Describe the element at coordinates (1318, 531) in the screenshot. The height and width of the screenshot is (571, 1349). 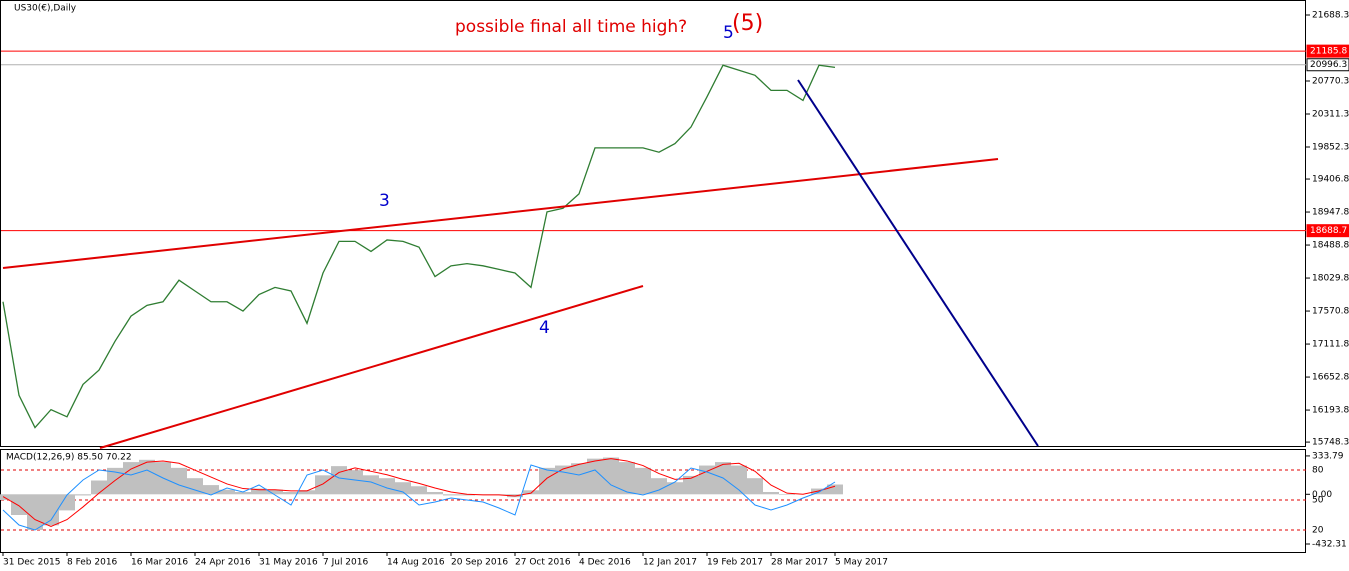
I see `y2-tick-label: 20` at that location.